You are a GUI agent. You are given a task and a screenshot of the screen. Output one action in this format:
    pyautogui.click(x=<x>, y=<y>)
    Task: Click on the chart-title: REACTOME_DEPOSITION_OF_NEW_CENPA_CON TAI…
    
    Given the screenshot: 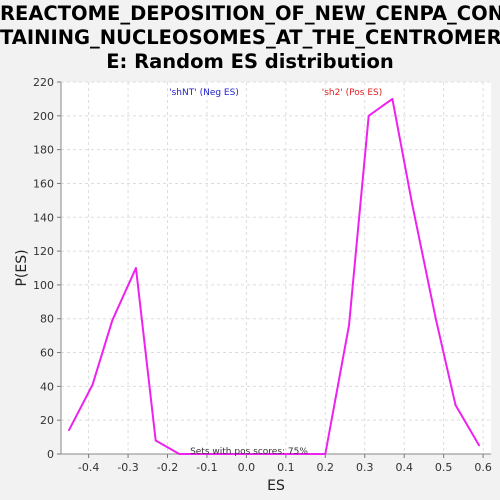 What is the action you would take?
    pyautogui.click(x=250, y=38)
    